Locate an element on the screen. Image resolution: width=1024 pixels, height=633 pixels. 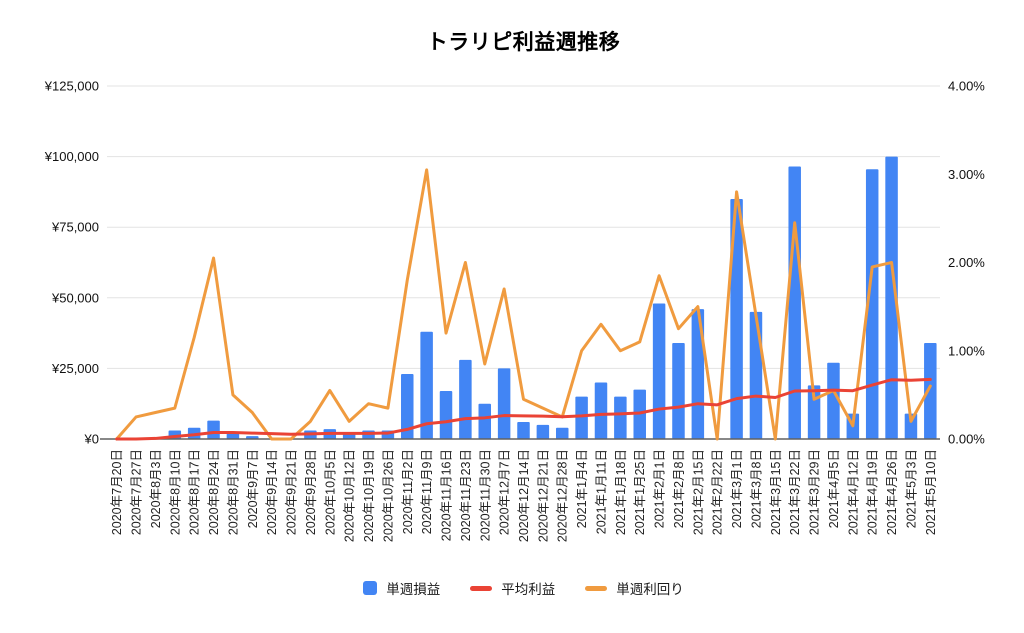
right-axis-tick-label: 1.00% is located at coordinates (966, 350).